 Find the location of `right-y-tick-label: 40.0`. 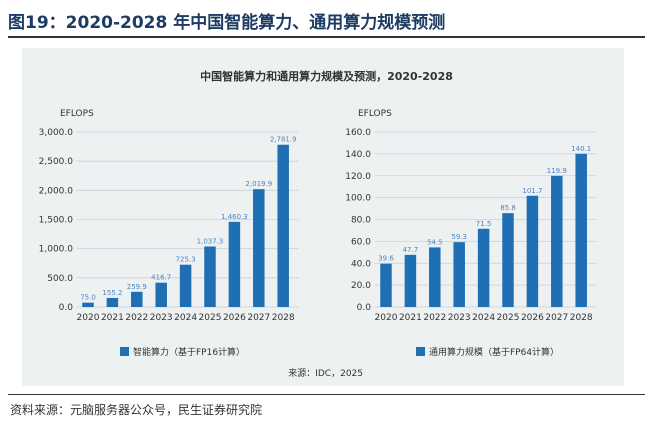

right-y-tick-label: 40.0 is located at coordinates (361, 264).